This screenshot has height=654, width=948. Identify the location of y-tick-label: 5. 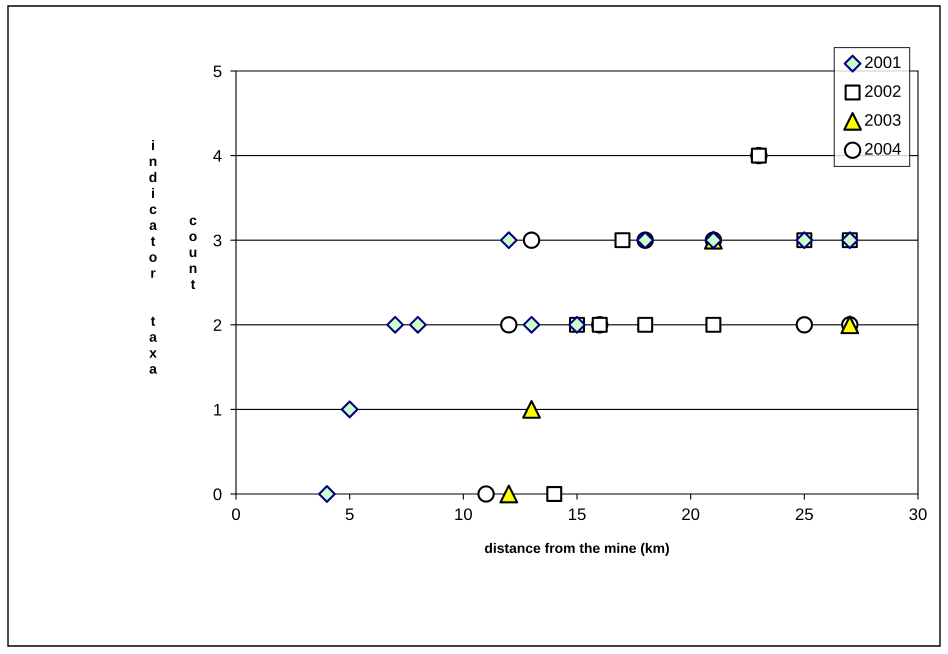
(218, 72).